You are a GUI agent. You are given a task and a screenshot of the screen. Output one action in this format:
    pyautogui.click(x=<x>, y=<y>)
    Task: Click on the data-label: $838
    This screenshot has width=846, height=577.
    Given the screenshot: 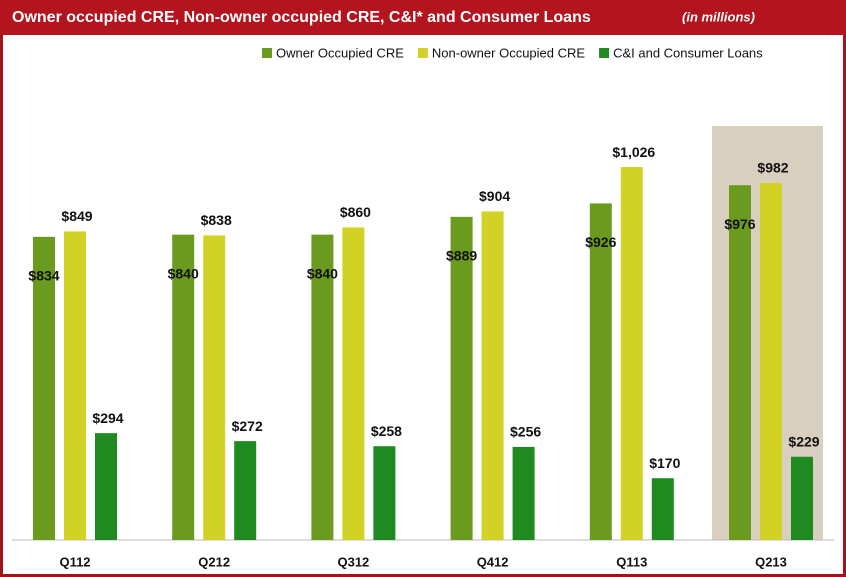 What is the action you would take?
    pyautogui.click(x=216, y=220)
    